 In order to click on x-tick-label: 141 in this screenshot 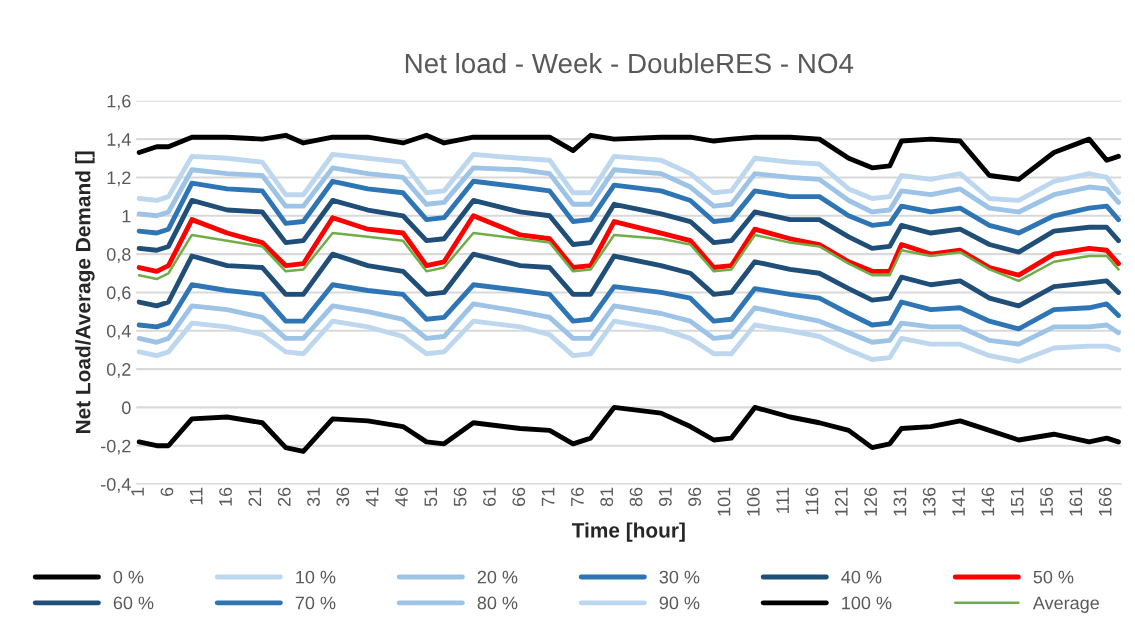, I will do `click(958, 501)`.